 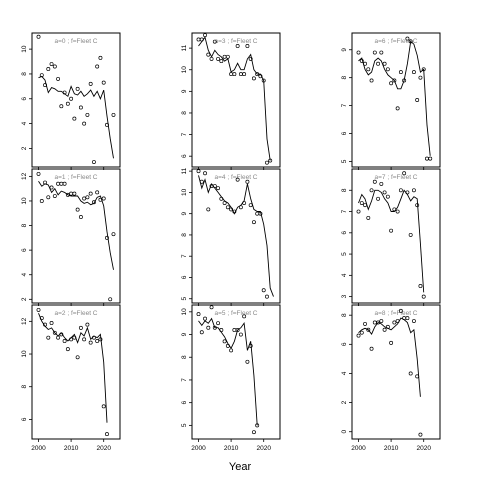 I want to click on chart-panel-5: a=7 ; f=Fleet C 3 4 5 6 7 8, so click(x=391, y=237).